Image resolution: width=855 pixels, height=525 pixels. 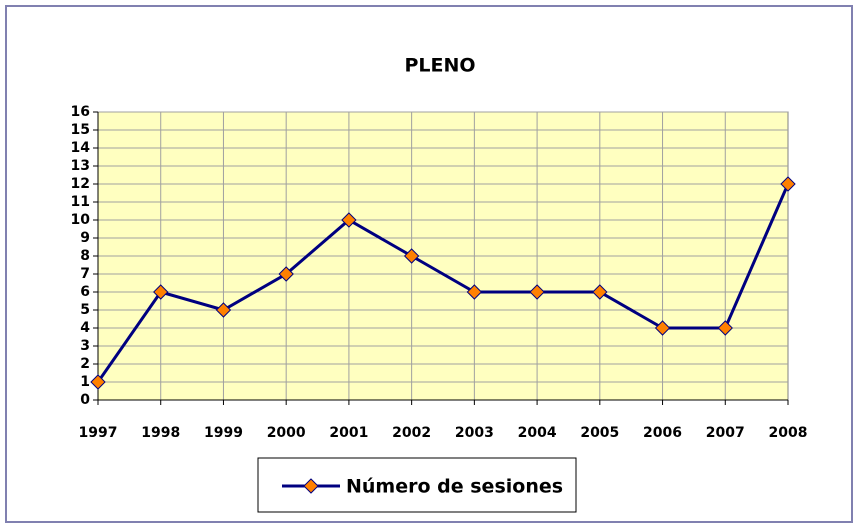 What do you see at coordinates (80, 184) in the screenshot?
I see `y-tick-label: 12` at bounding box center [80, 184].